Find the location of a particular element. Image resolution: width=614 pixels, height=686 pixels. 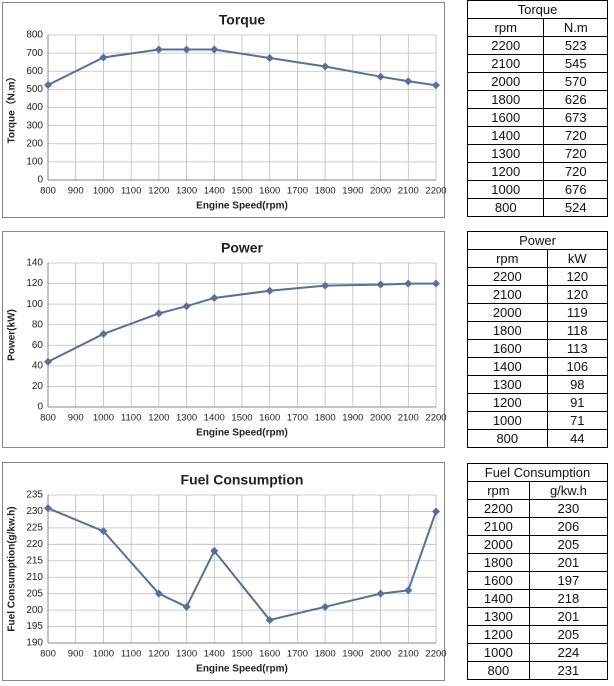

y-tick-label: 205 is located at coordinates (34, 593).